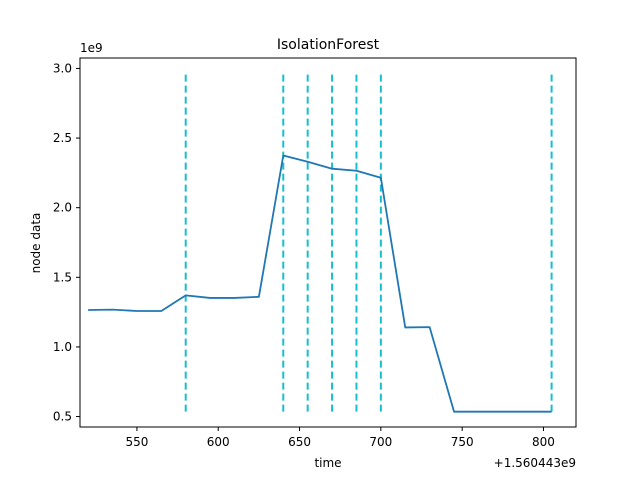 Image resolution: width=640 pixels, height=480 pixels. I want to click on x-tick-label: 650, so click(299, 442).